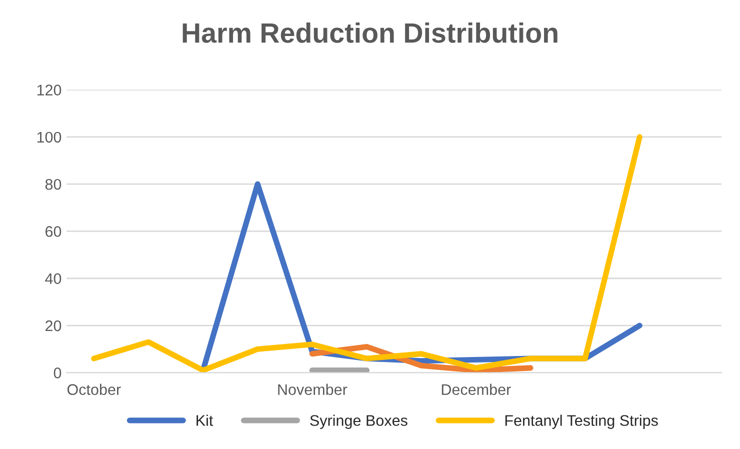 The image size is (740, 449). What do you see at coordinates (54, 326) in the screenshot?
I see `y-tick-label: 20` at bounding box center [54, 326].